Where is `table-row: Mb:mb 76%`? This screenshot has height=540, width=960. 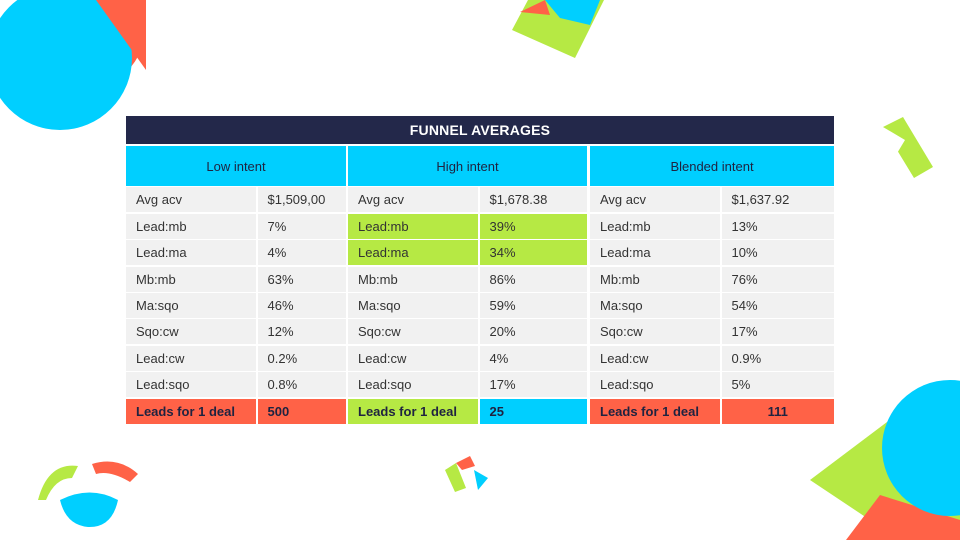
table-row: Mb:mb 76% is located at coordinates (712, 279).